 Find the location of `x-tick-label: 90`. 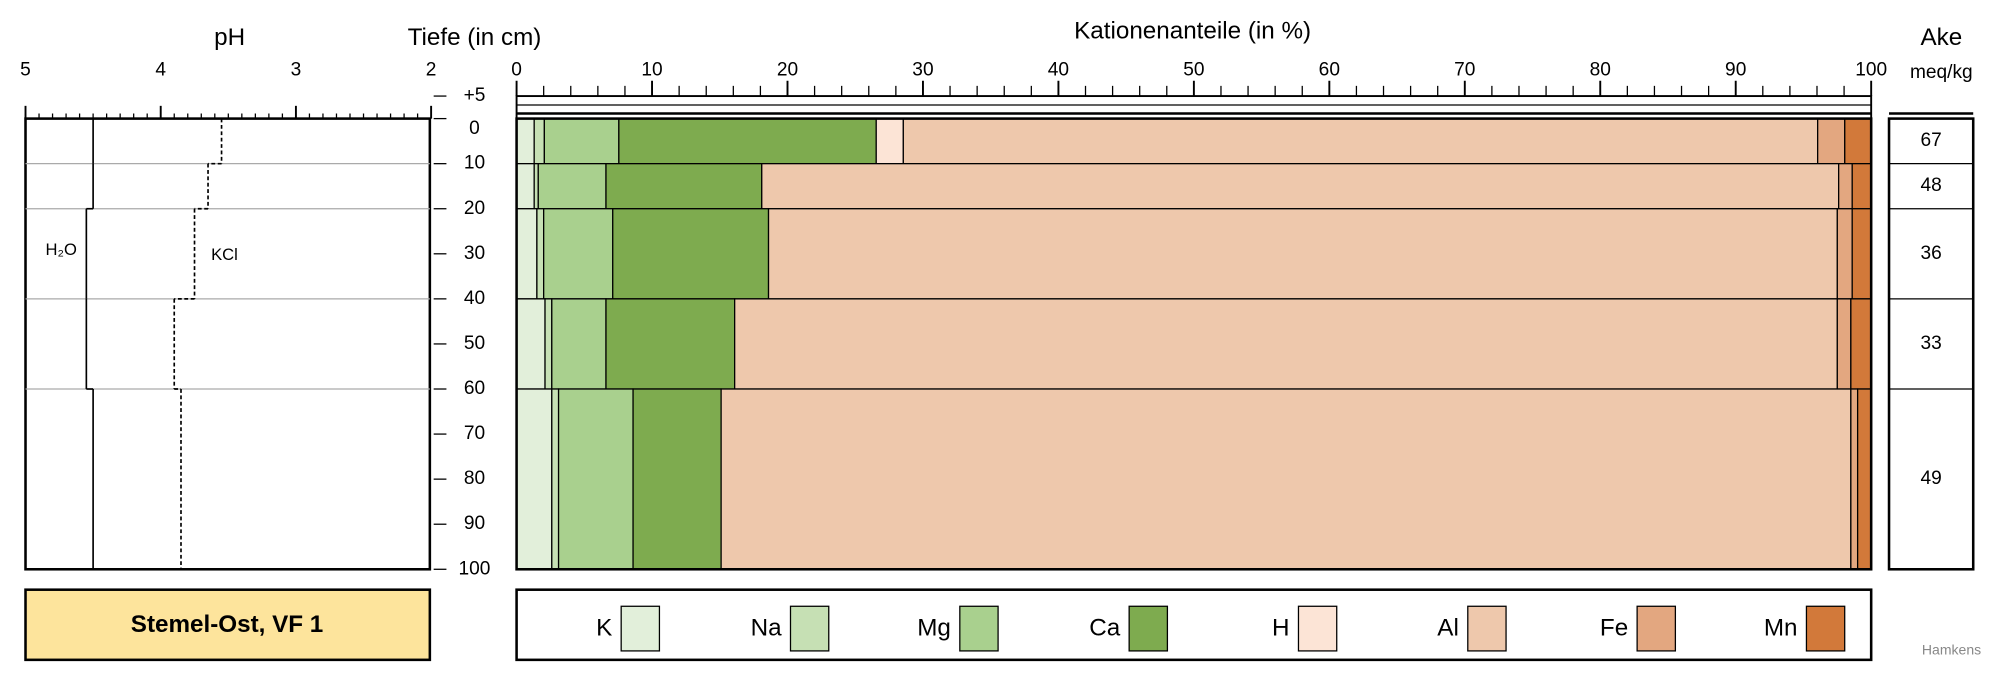

x-tick-label: 90 is located at coordinates (1735, 70).